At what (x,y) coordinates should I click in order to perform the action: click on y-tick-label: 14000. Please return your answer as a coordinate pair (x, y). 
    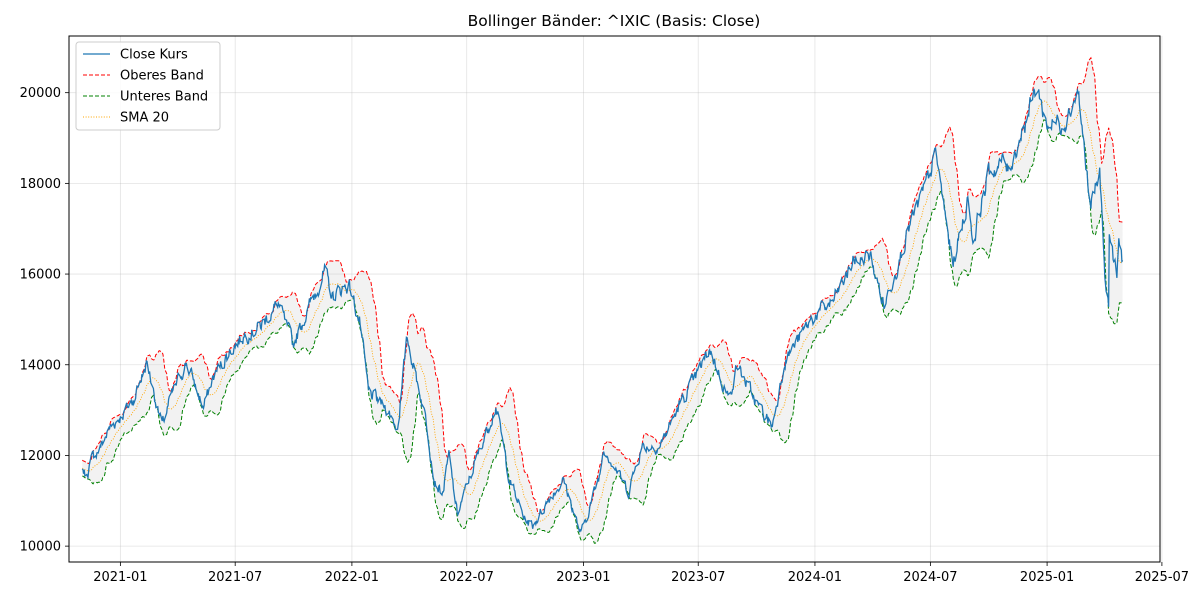
    Looking at the image, I should click on (40, 365).